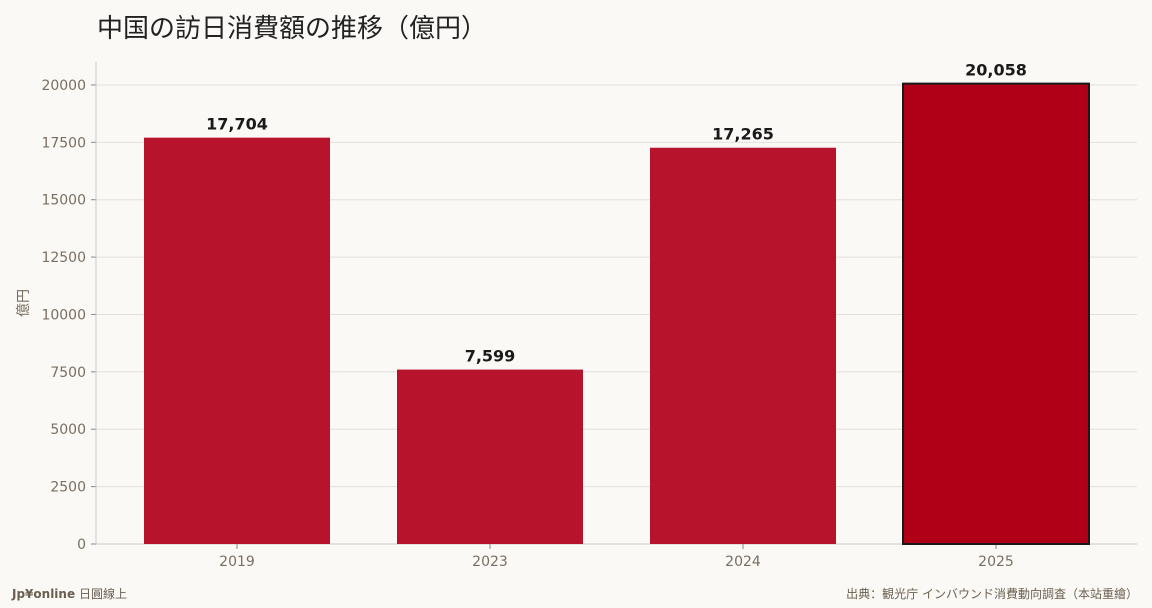 The height and width of the screenshot is (608, 1152). I want to click on data-label-2023: 7,599, so click(490, 356).